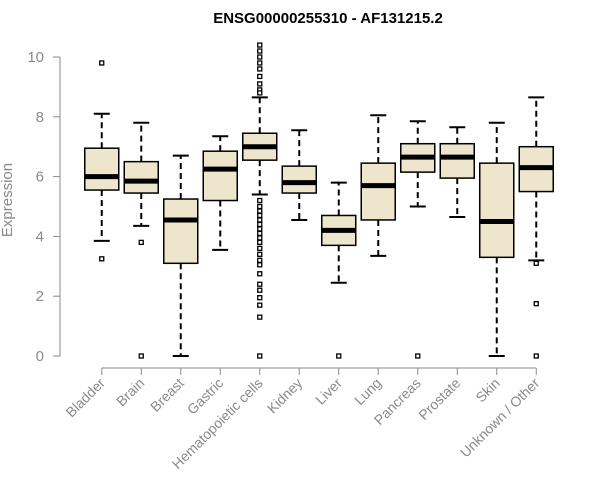  I want to click on x-tick-label: Lung, so click(367, 391).